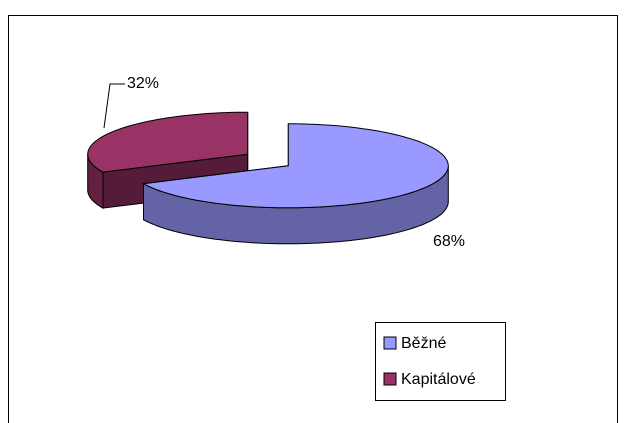  I want to click on pie-slice, so click(295, 184).